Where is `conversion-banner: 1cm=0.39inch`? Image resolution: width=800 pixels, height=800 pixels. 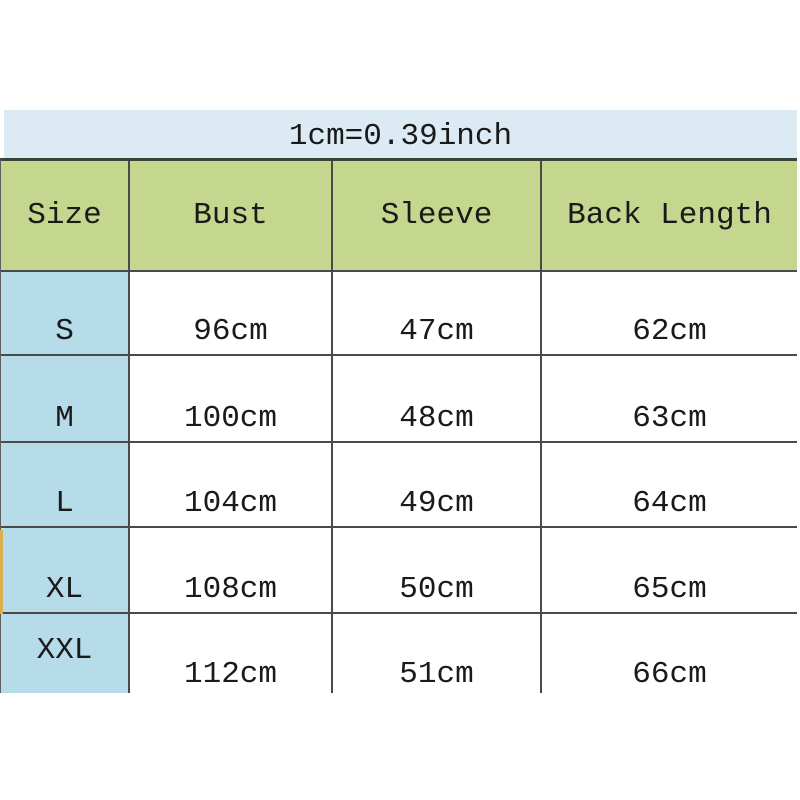 conversion-banner: 1cm=0.39inch is located at coordinates (400, 134).